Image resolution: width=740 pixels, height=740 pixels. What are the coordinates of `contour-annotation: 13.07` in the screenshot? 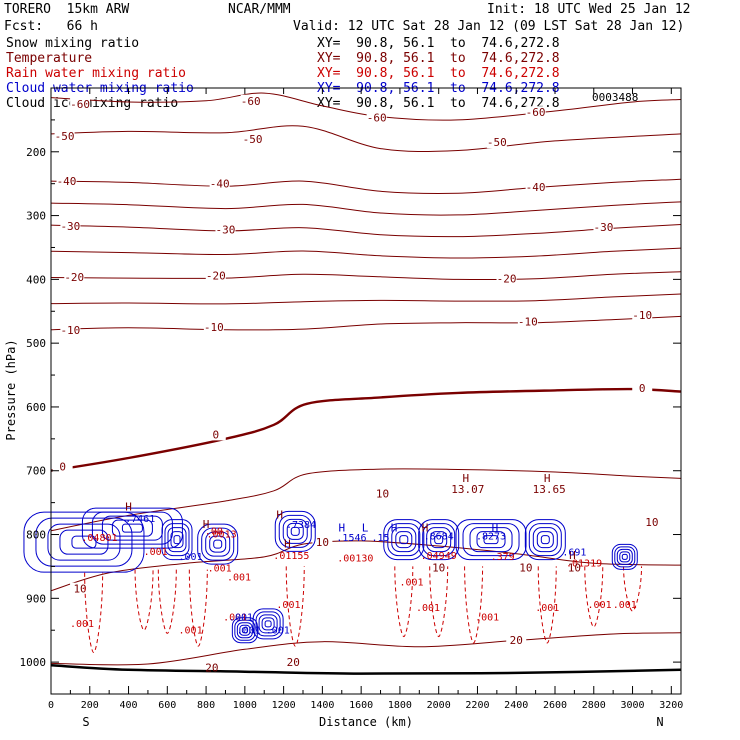 It's located at (467, 489).